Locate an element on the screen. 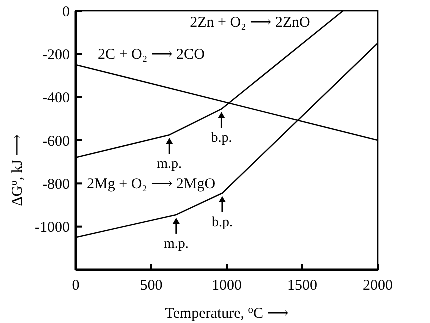  y-tick-label: -800 is located at coordinates (56, 184).